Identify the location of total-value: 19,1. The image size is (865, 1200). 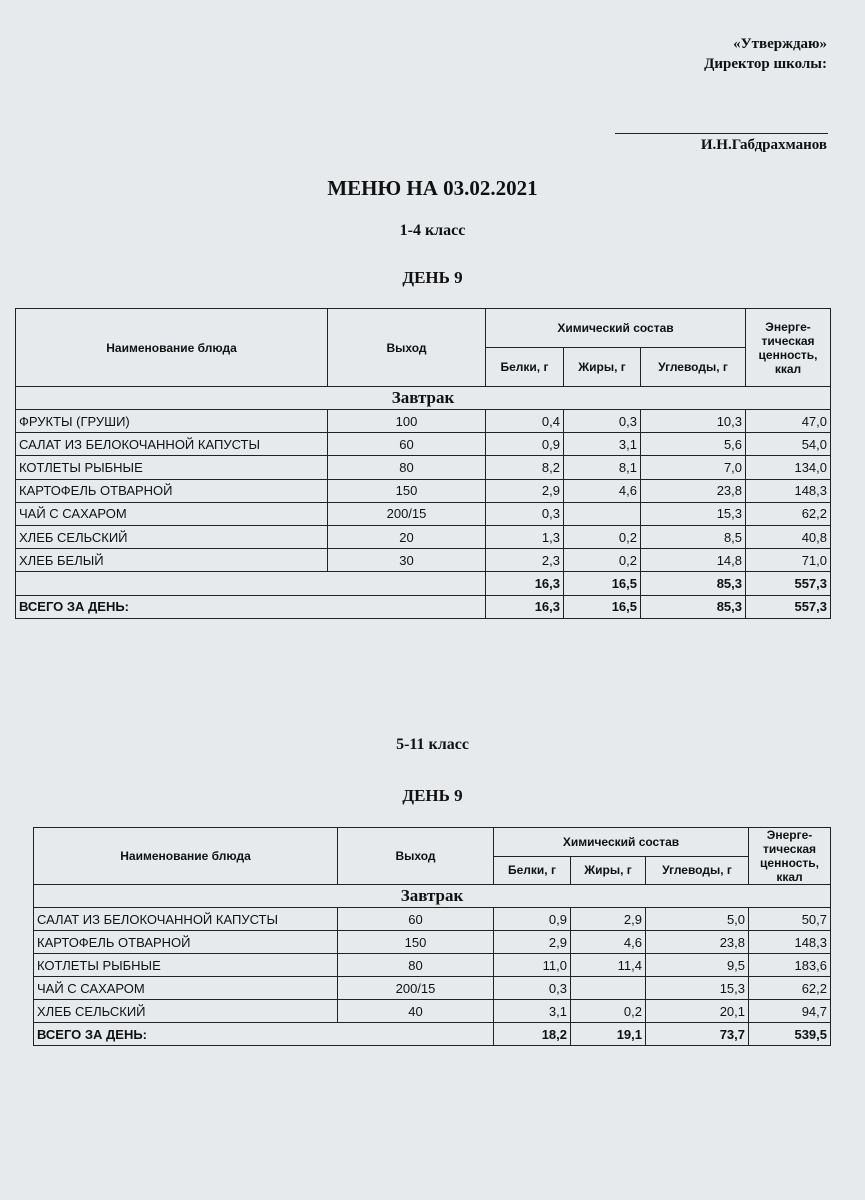
(608, 1034).